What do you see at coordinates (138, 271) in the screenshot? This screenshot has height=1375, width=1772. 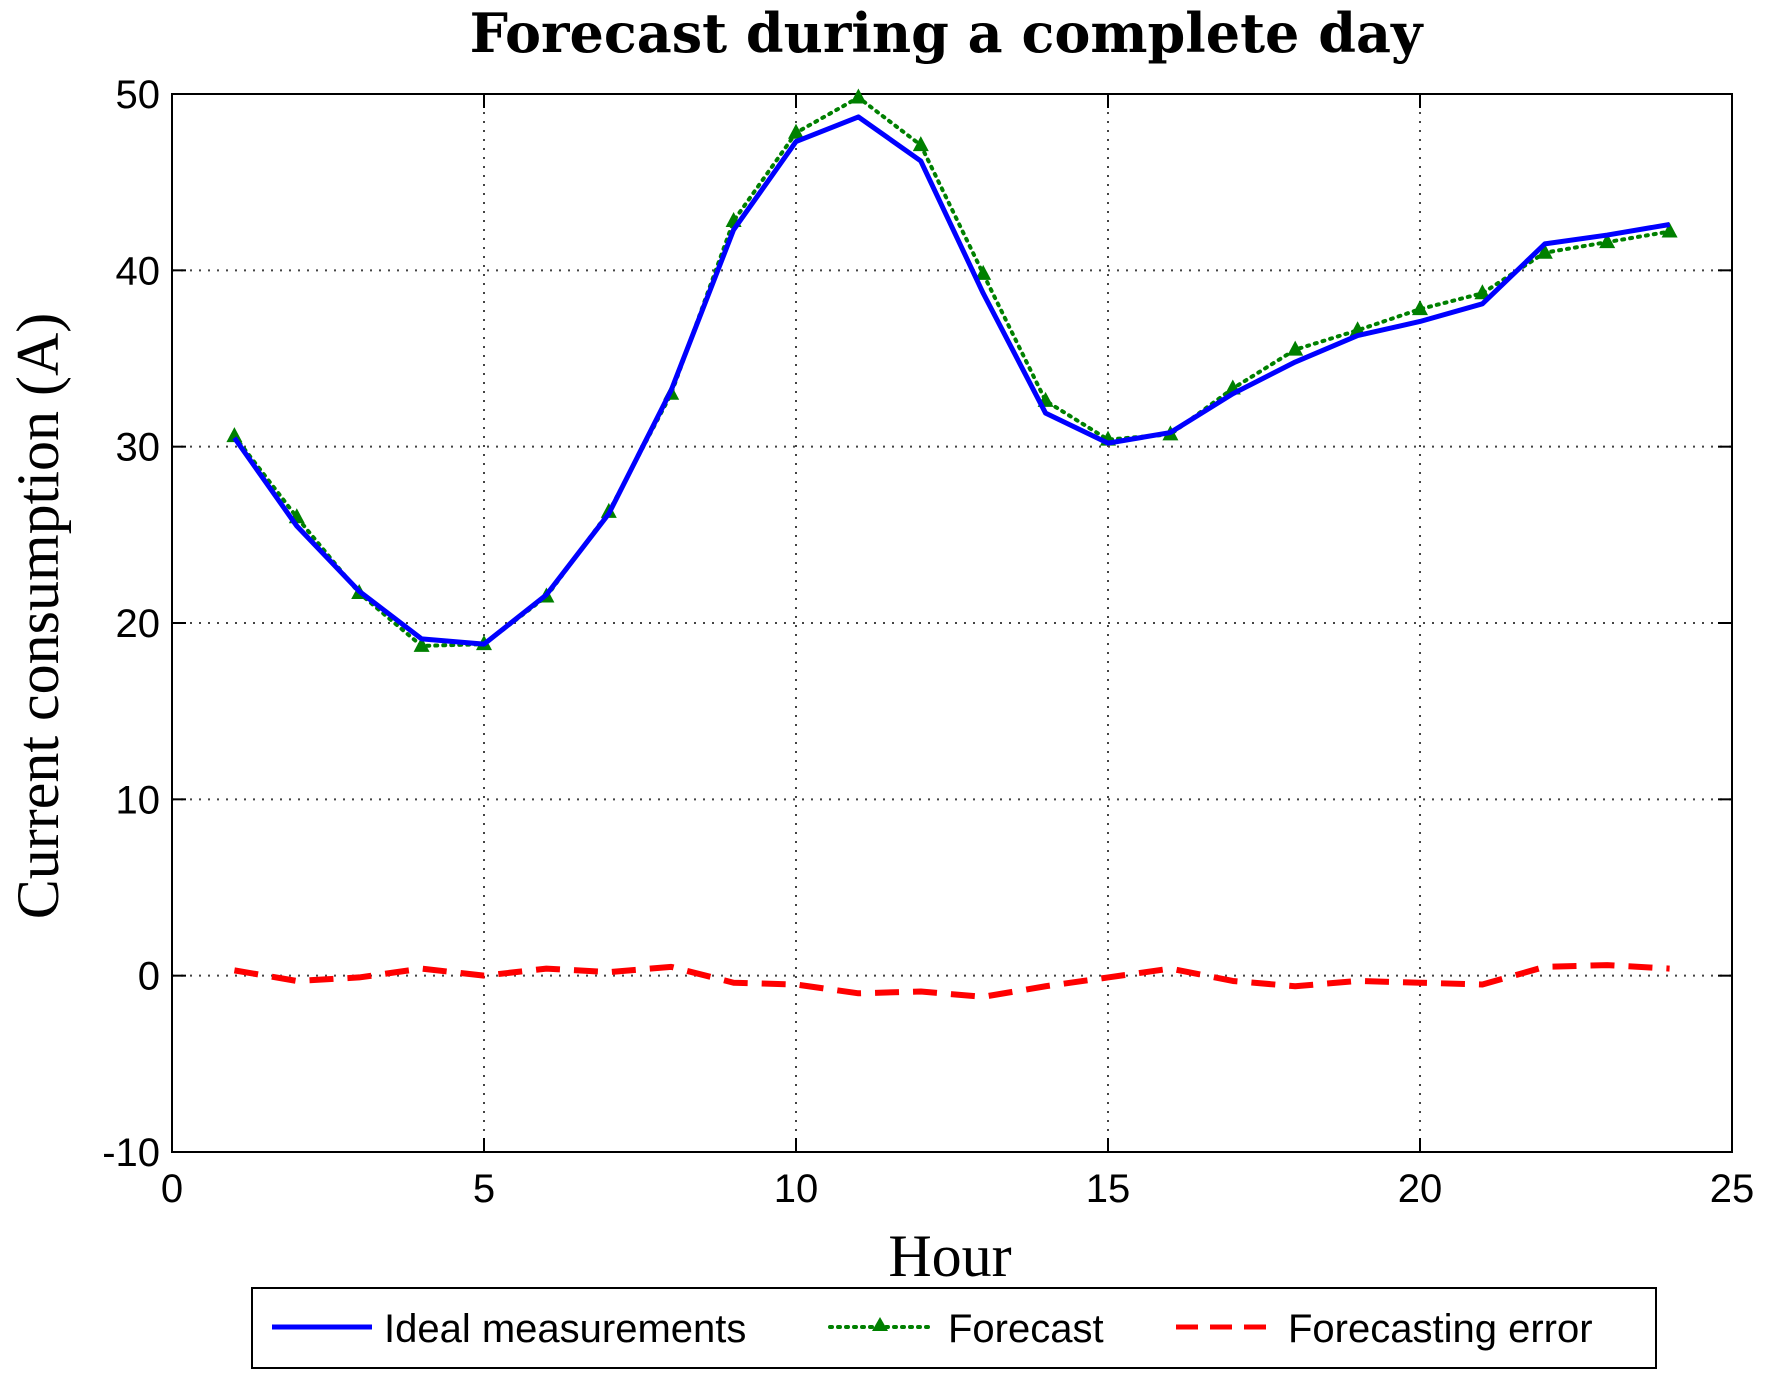 I see `y-tick-label: 40` at bounding box center [138, 271].